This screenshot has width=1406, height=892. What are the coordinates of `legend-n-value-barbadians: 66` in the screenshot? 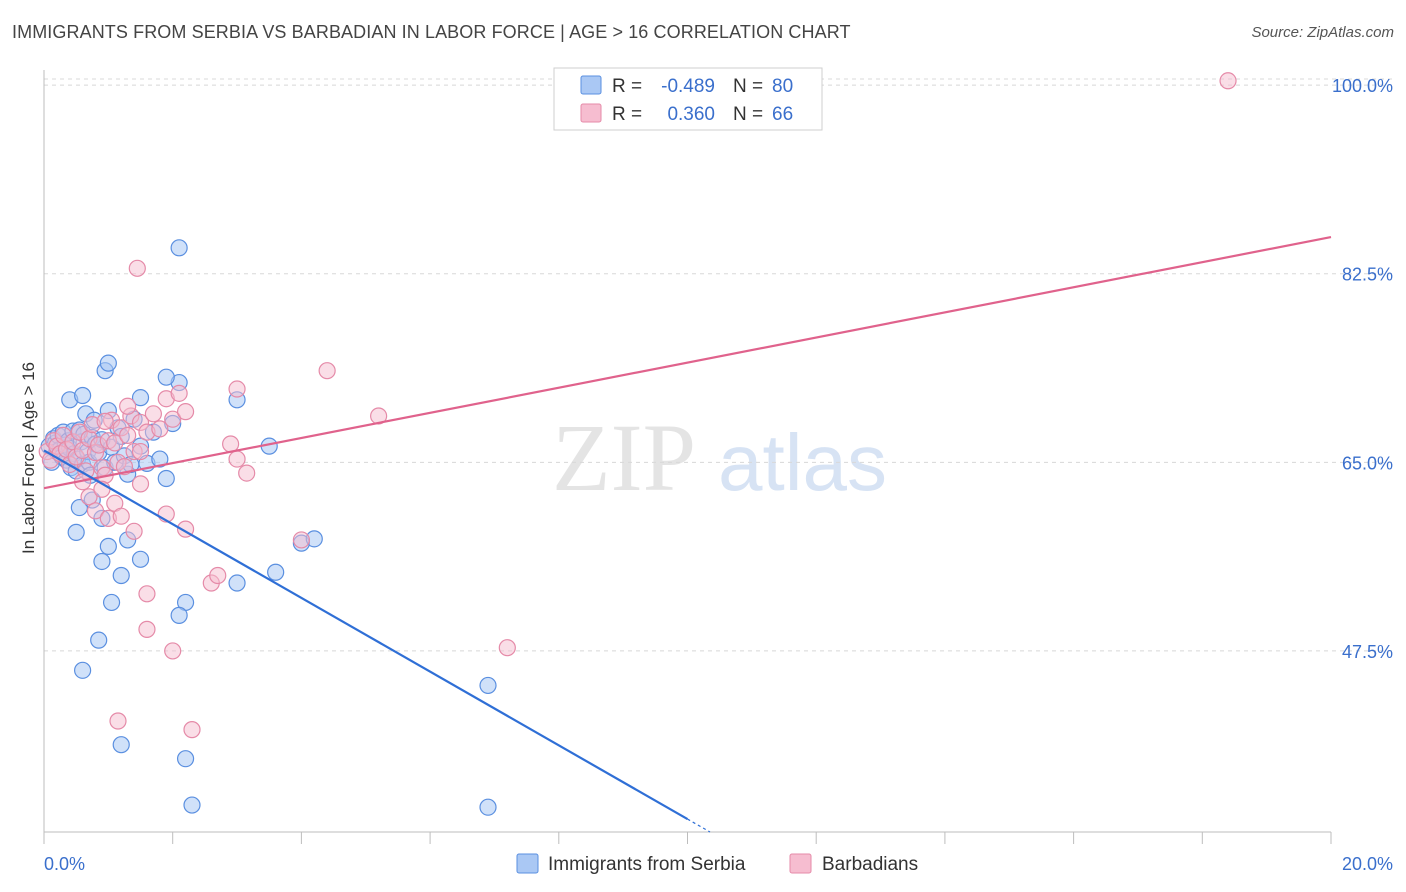 It's located at (782, 114).